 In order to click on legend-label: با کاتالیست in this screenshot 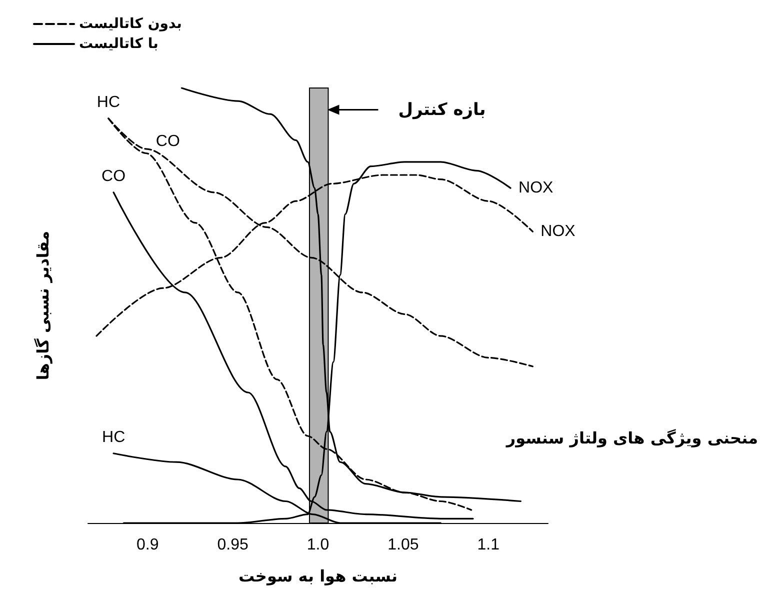, I will do `click(118, 44)`.